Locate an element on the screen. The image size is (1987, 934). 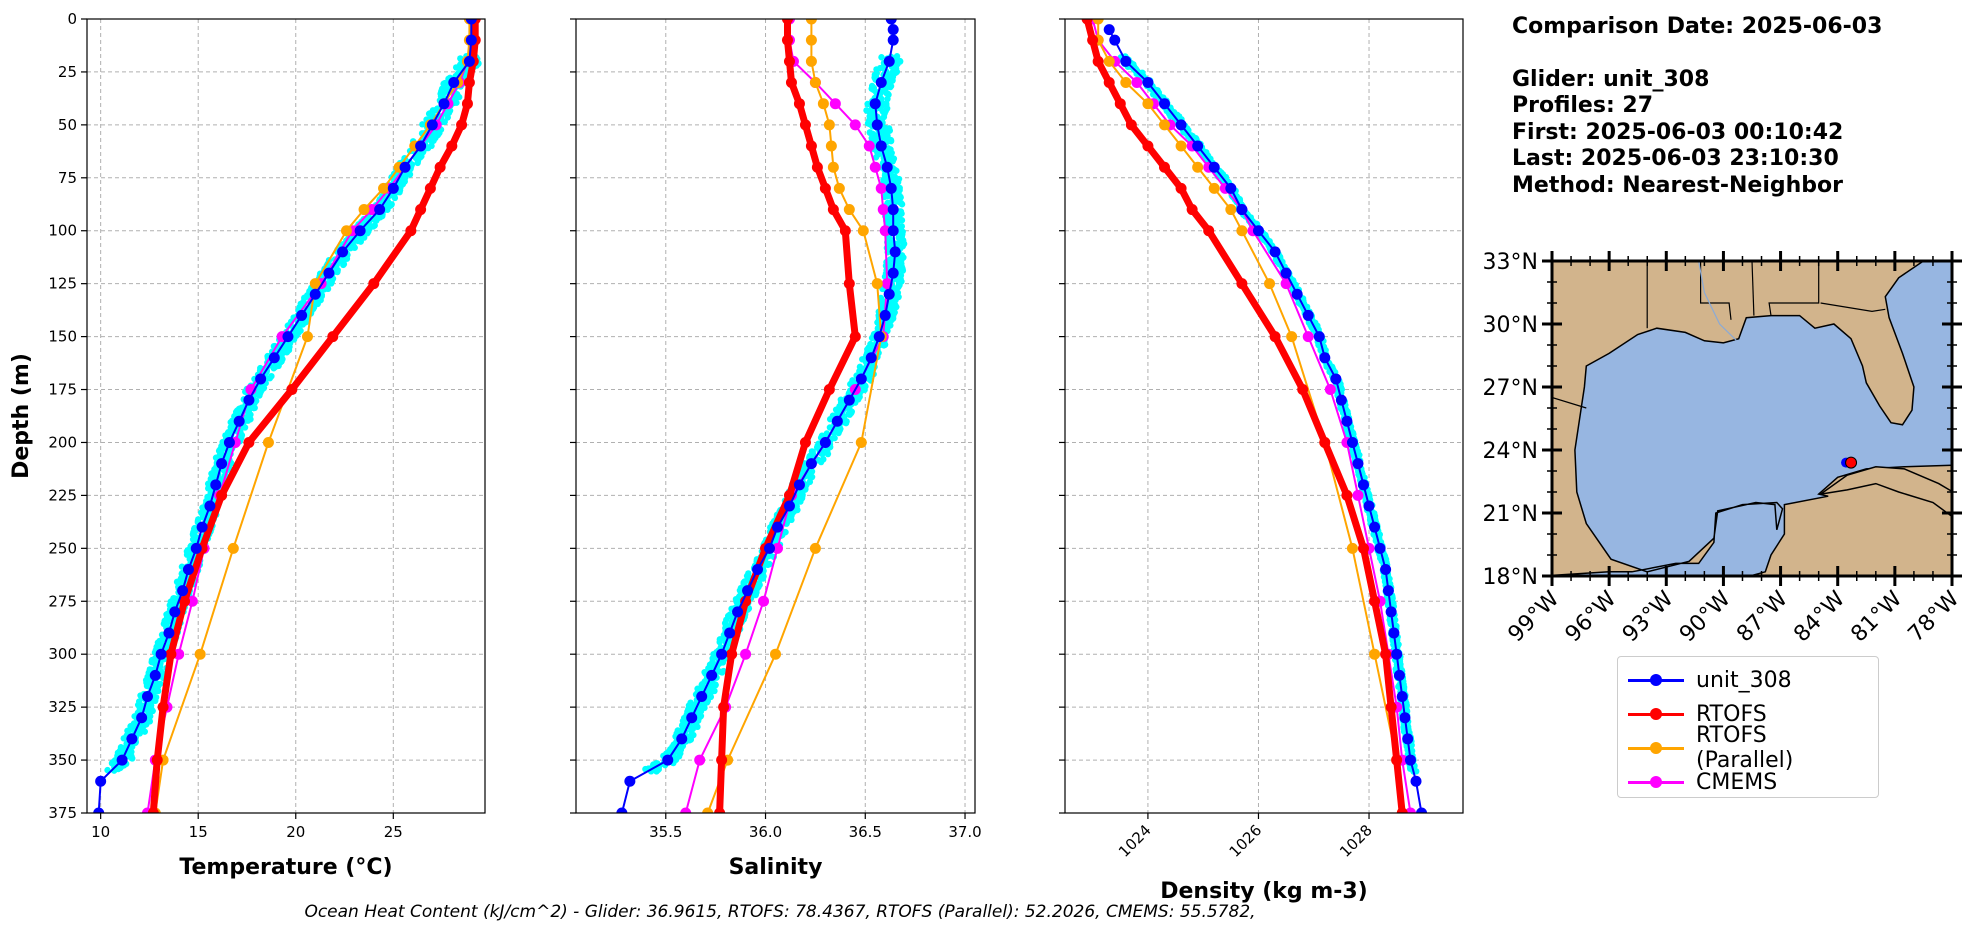
legend-item-cmems: CMEMS is located at coordinates (1748, 782).